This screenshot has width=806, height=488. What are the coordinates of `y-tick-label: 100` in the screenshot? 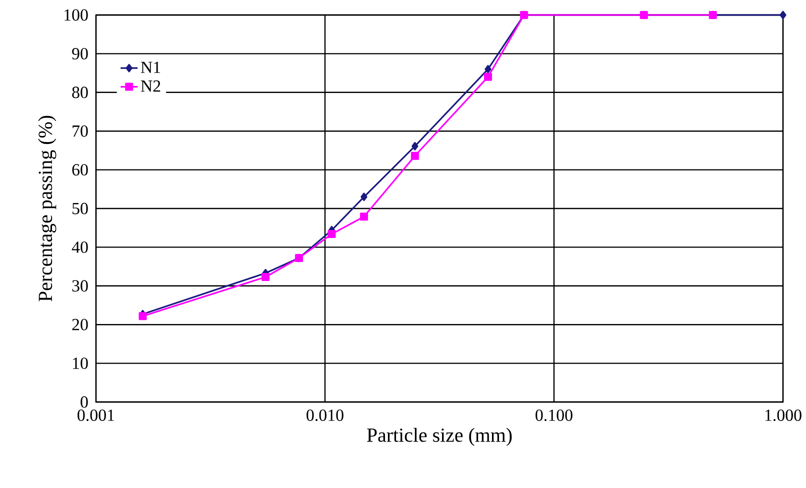 It's located at (76, 15).